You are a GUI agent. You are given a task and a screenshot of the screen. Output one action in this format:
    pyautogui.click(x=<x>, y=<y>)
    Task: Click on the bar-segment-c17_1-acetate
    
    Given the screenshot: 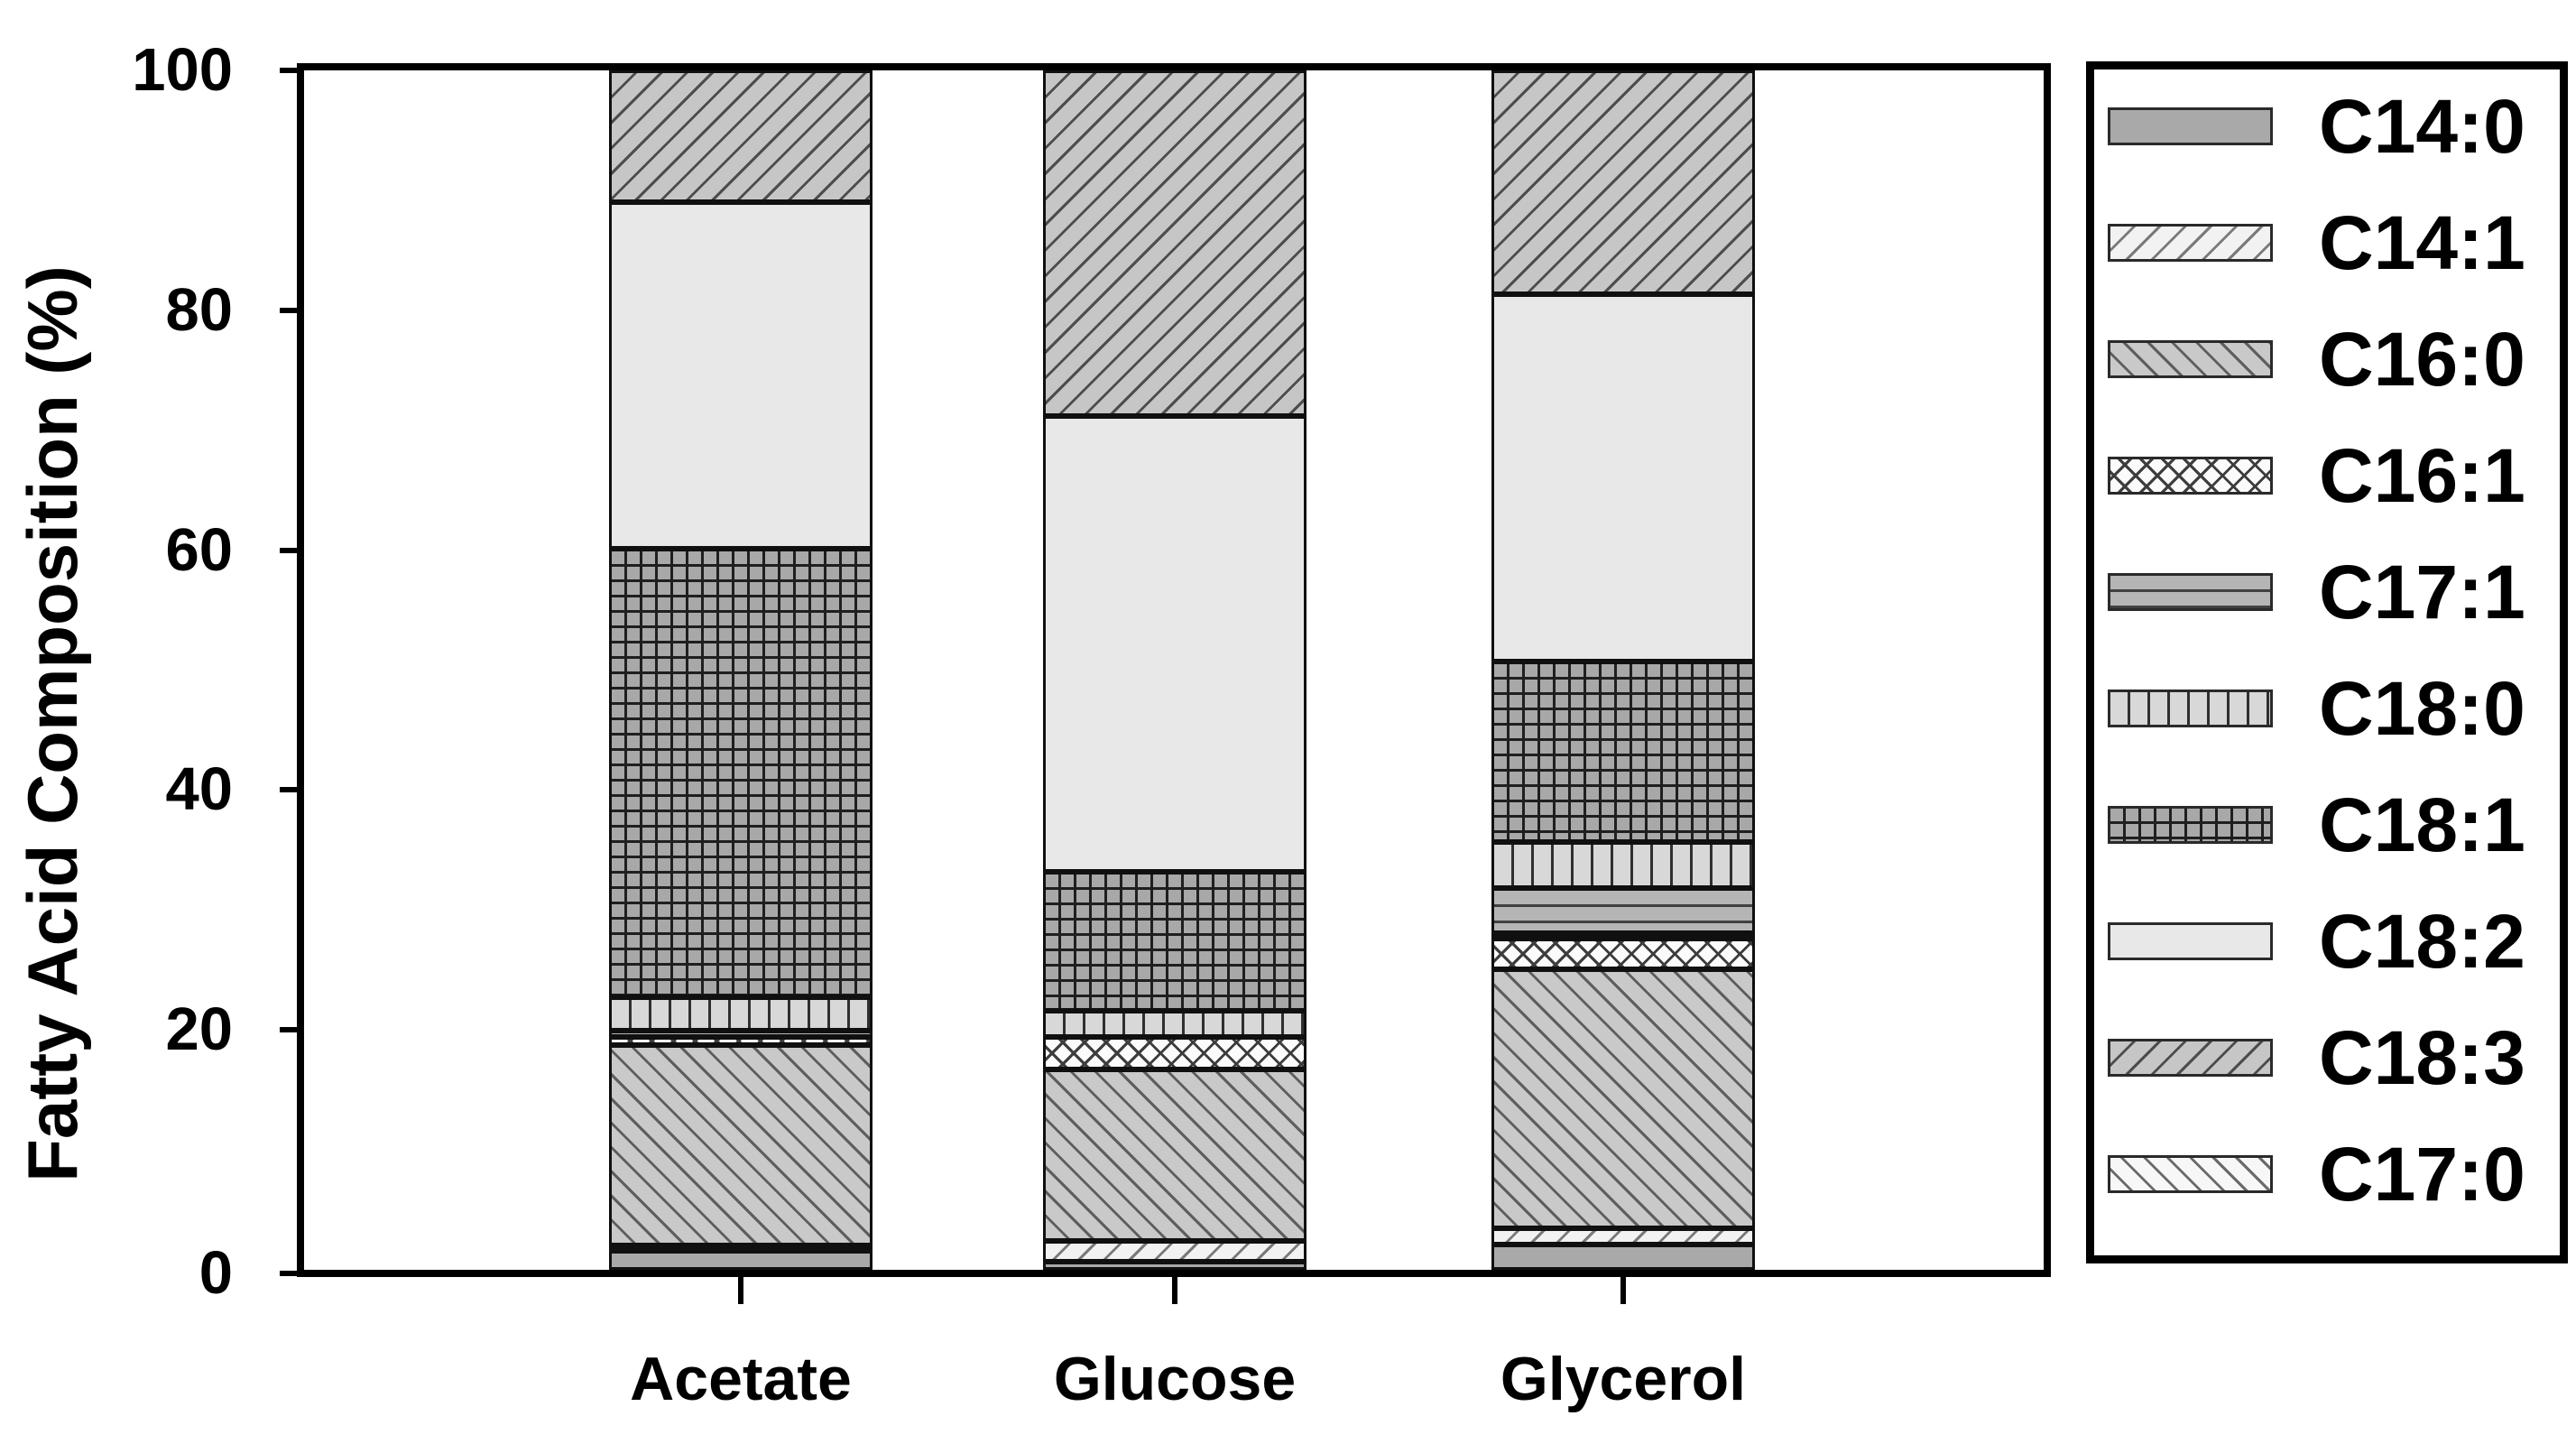 What is the action you would take?
    pyautogui.click(x=741, y=1033)
    